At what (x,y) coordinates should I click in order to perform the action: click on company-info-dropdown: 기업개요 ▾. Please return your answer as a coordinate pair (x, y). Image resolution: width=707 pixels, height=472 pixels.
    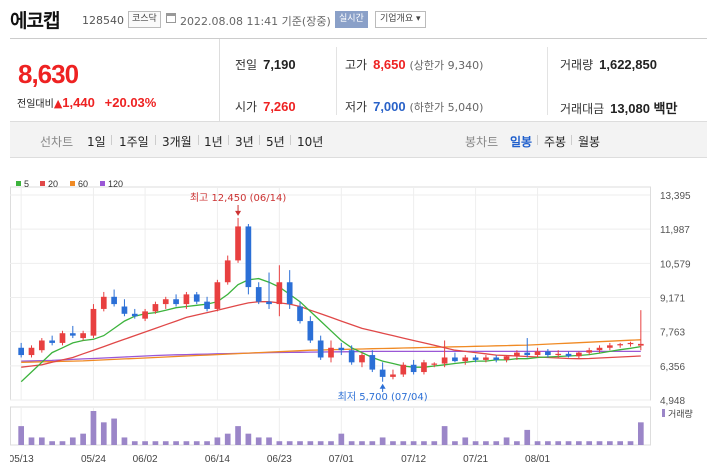
    Looking at the image, I should click on (400, 19).